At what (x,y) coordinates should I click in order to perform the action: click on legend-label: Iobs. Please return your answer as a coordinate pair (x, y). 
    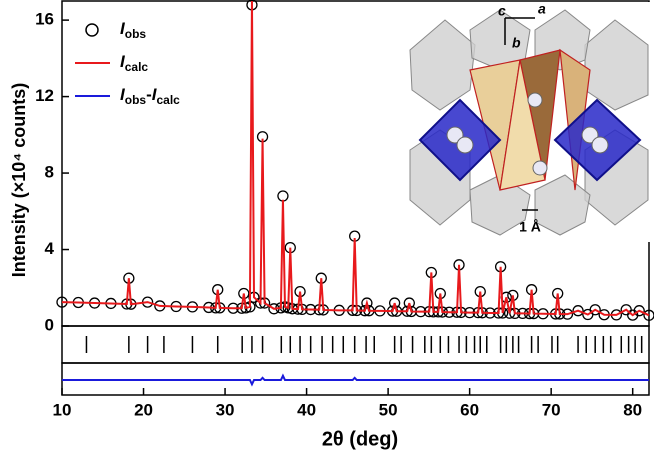
    Looking at the image, I should click on (133, 30).